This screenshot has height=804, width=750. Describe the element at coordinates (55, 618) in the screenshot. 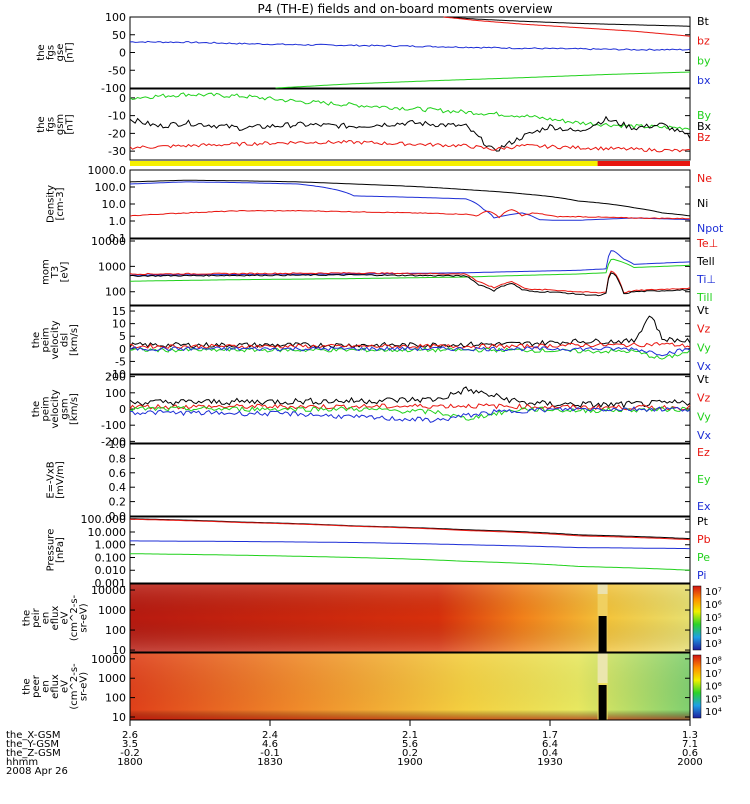

I see `y-label-line: eflux` at that location.